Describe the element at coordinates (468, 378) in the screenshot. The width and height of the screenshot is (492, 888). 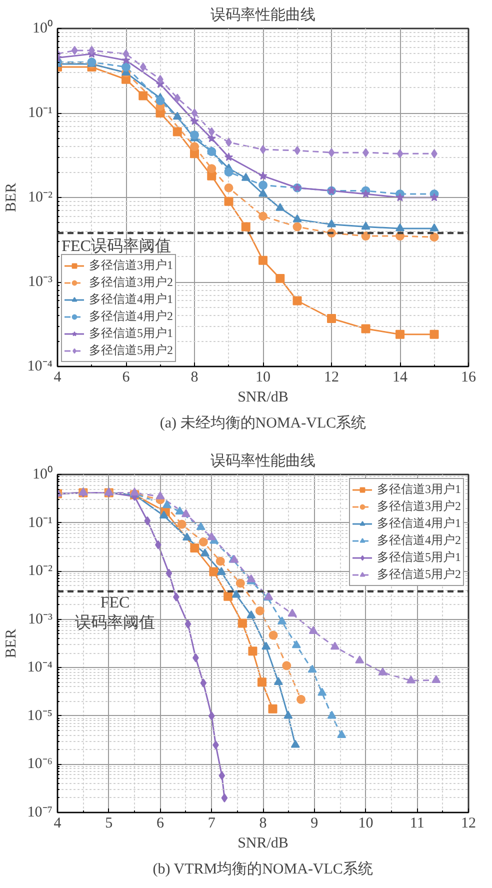
I see `x-tick-label: 16` at that location.